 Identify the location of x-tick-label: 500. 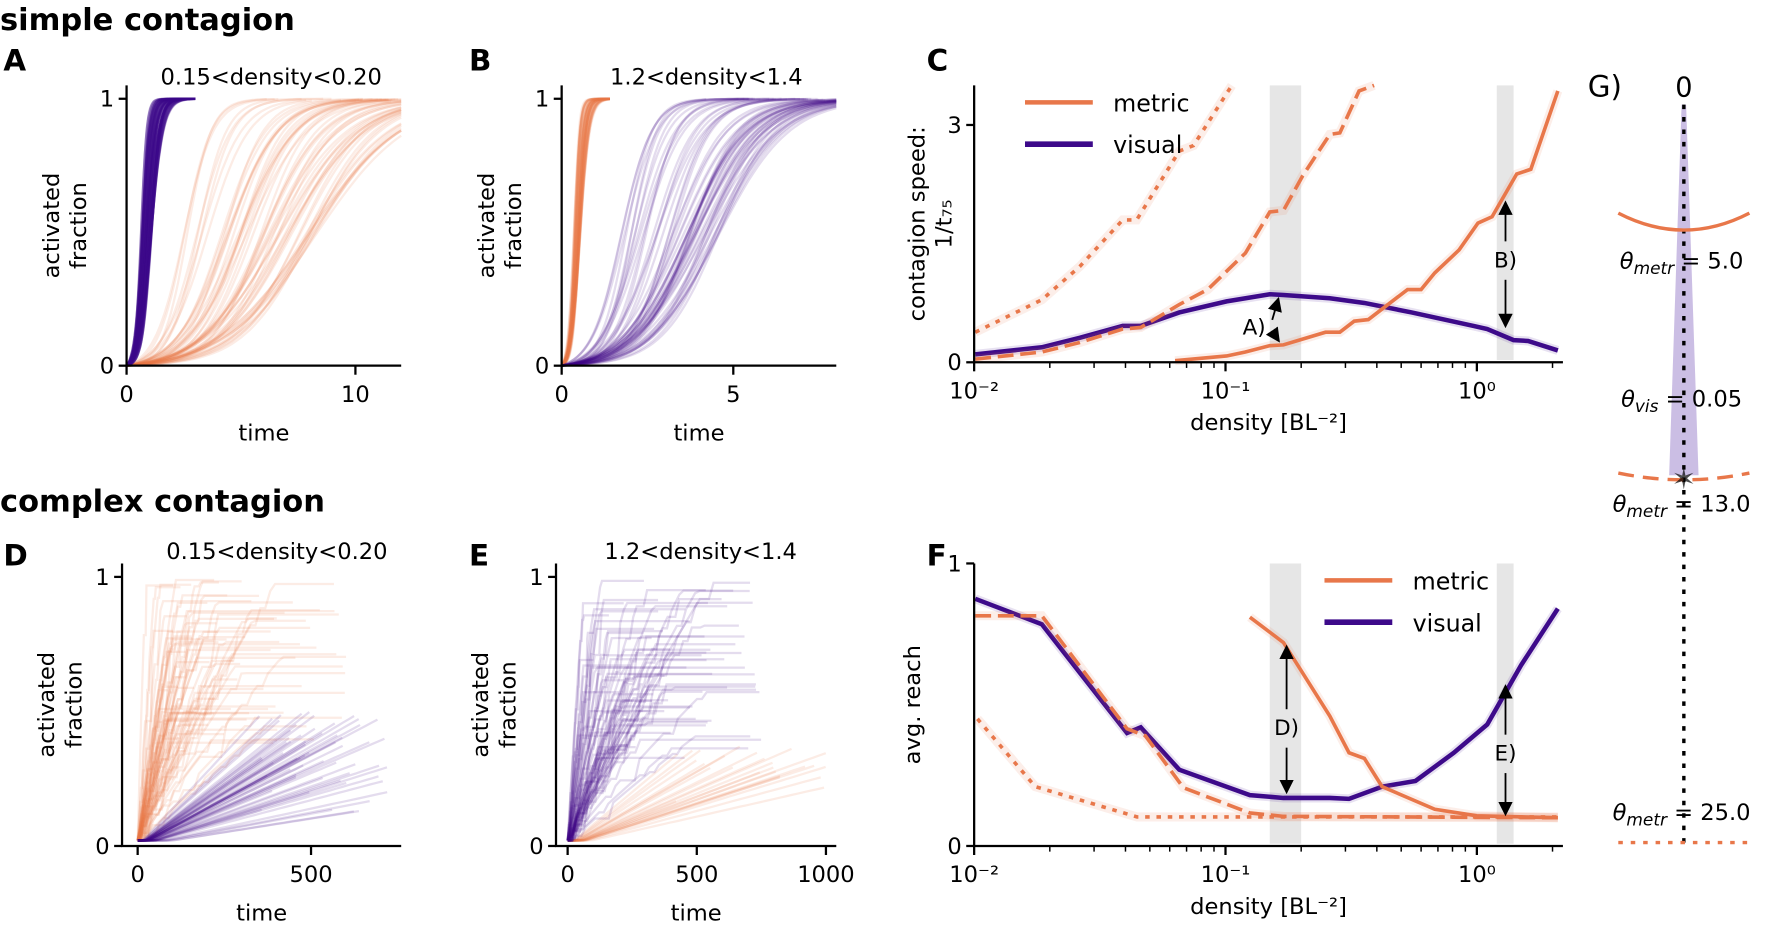
(696, 875).